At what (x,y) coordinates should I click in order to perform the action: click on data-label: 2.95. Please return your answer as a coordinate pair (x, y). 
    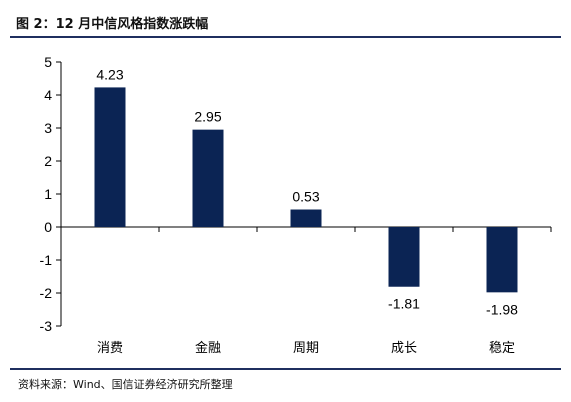
    Looking at the image, I should click on (207, 117).